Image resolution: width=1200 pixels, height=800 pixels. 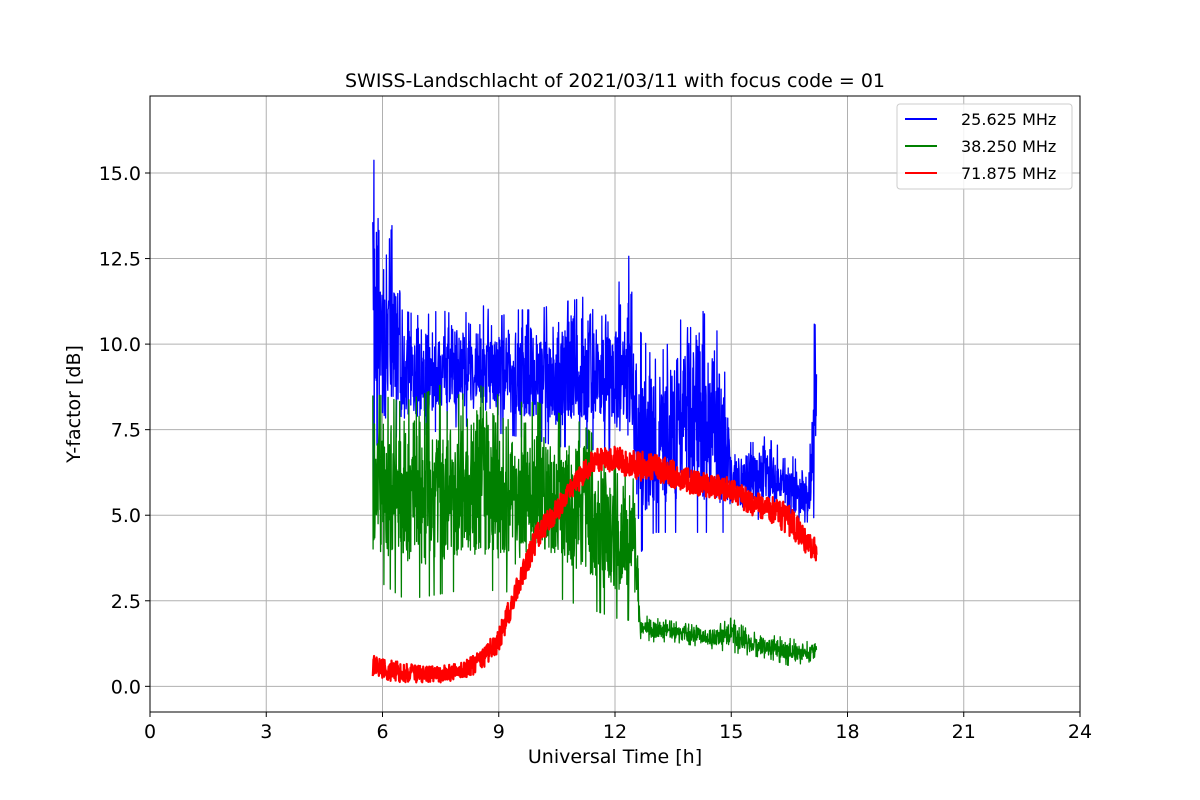 What do you see at coordinates (120, 260) in the screenshot?
I see `y-tick-label: 12.5` at bounding box center [120, 260].